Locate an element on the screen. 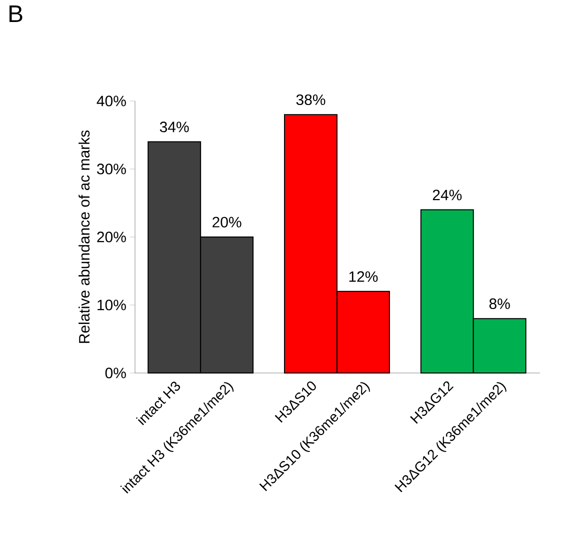 The height and width of the screenshot is (551, 578). y-tick-label: 10% is located at coordinates (112, 305).